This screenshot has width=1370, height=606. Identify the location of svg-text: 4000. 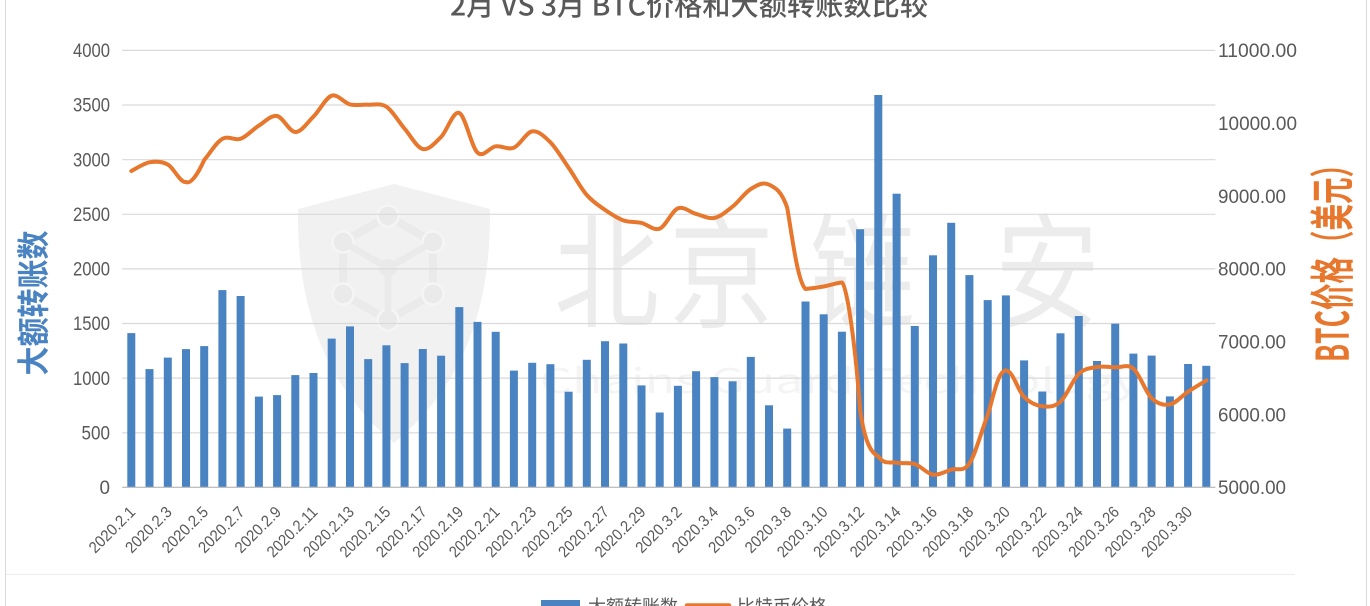
(91, 51).